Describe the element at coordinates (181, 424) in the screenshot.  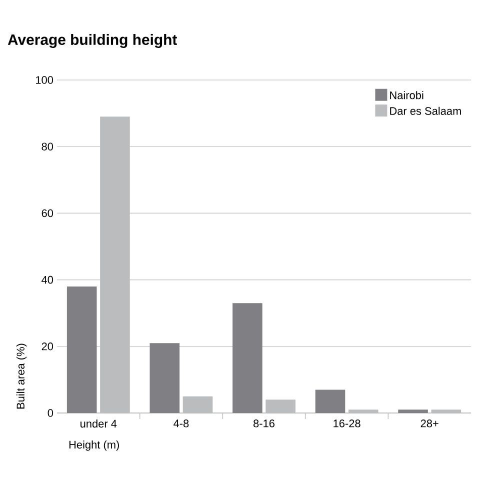
I see `x-tick-label: 4-8` at that location.